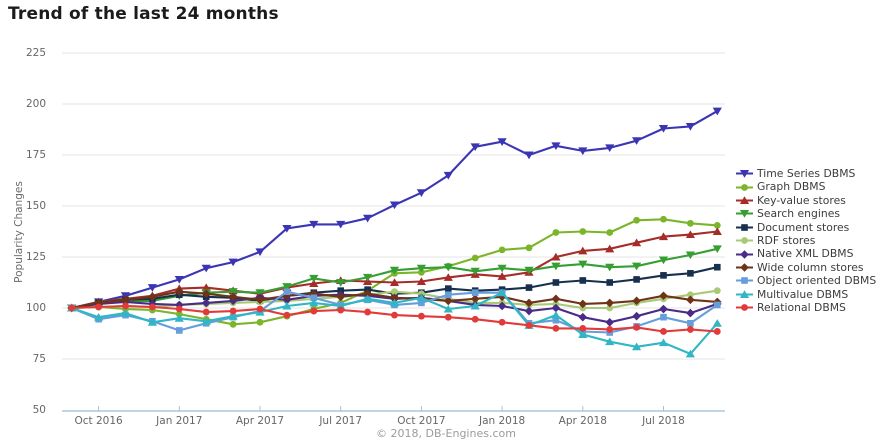  What do you see at coordinates (806, 294) in the screenshot?
I see `legend-item: Multivalue DBMS` at bounding box center [806, 294].